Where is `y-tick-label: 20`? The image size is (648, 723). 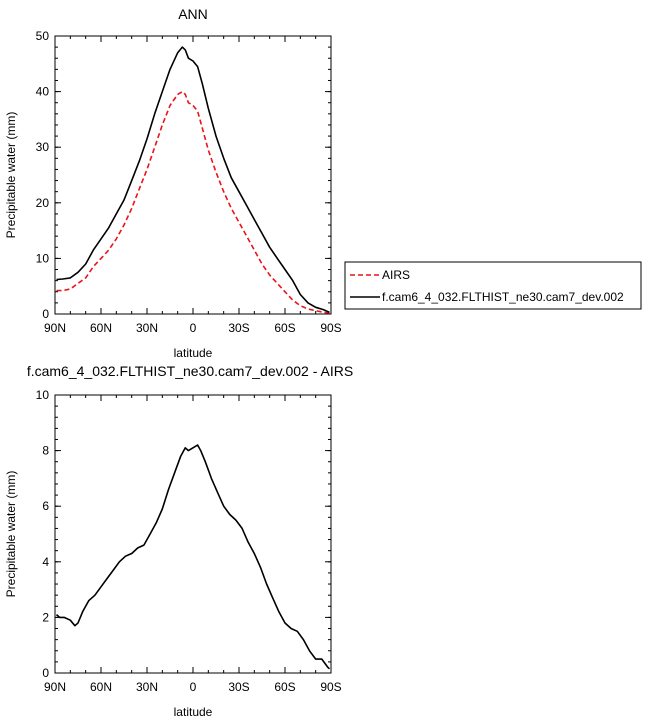
y-tick-label: 20 is located at coordinates (43, 203).